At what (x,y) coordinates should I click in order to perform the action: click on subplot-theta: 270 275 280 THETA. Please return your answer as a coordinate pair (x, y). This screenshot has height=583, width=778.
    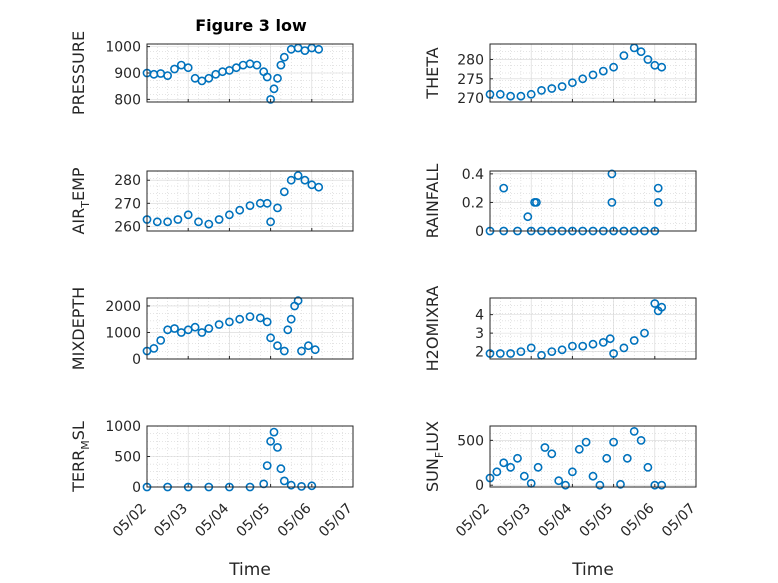
    Looking at the image, I should click on (560, 75).